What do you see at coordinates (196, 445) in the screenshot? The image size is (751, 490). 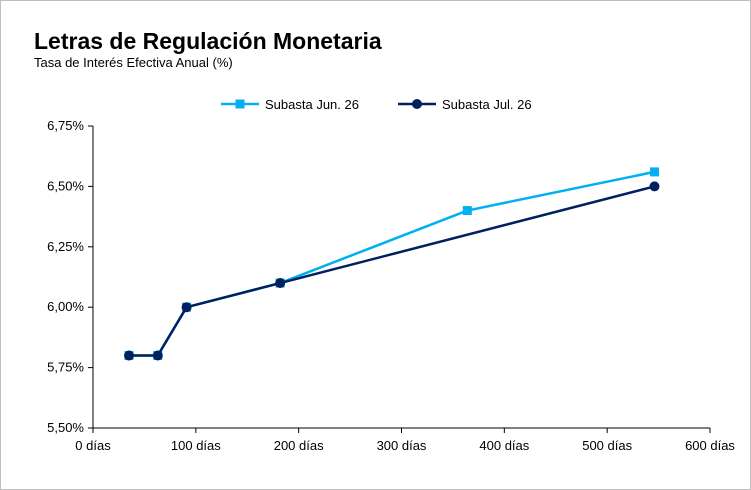 I see `x-tick-label: 100 días` at bounding box center [196, 445].